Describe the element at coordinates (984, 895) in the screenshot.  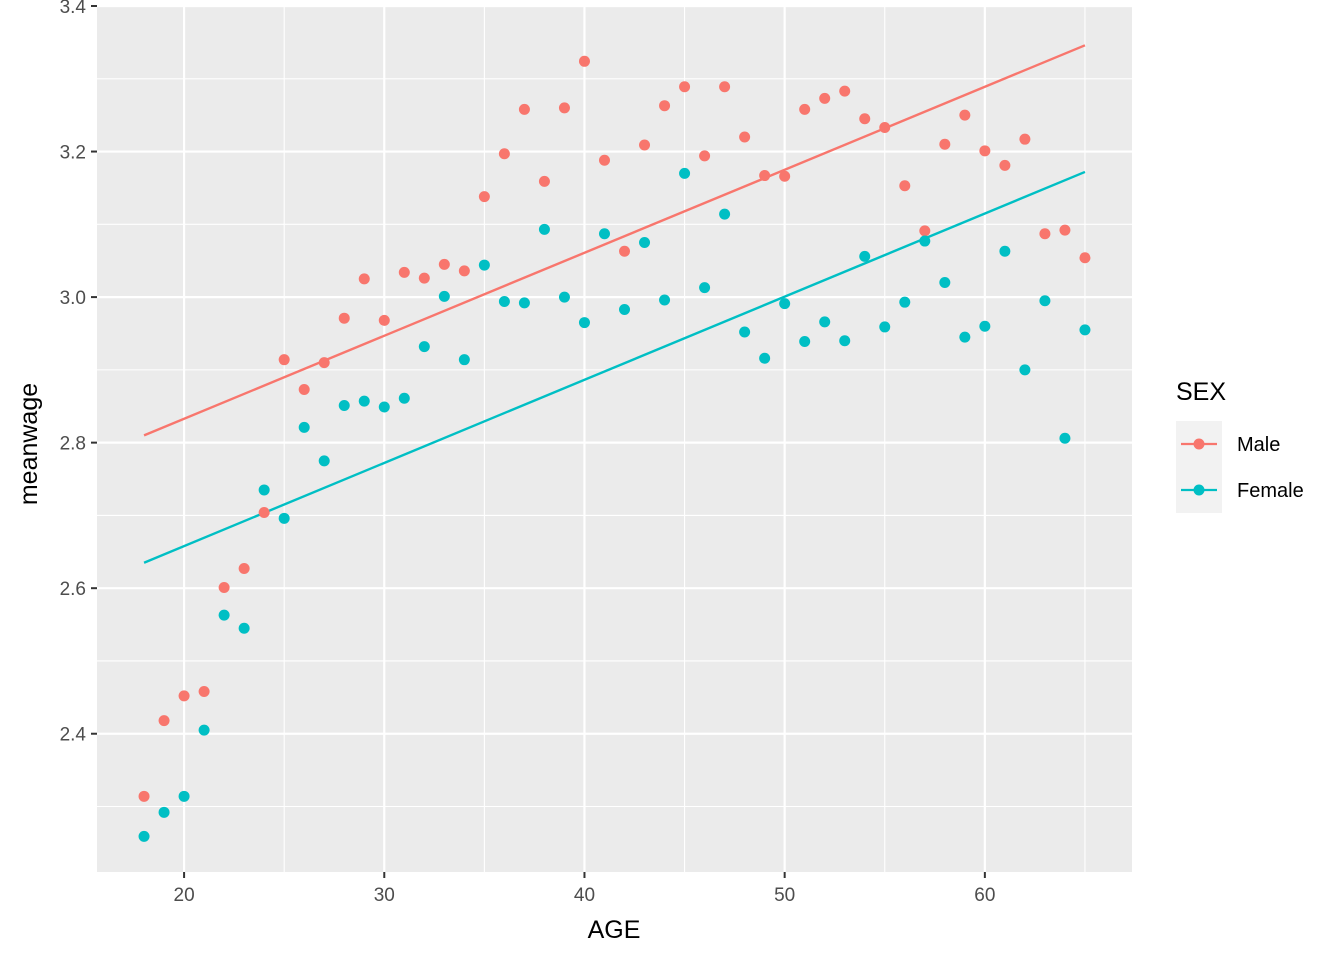
I see `x-tick-label: 60` at that location.